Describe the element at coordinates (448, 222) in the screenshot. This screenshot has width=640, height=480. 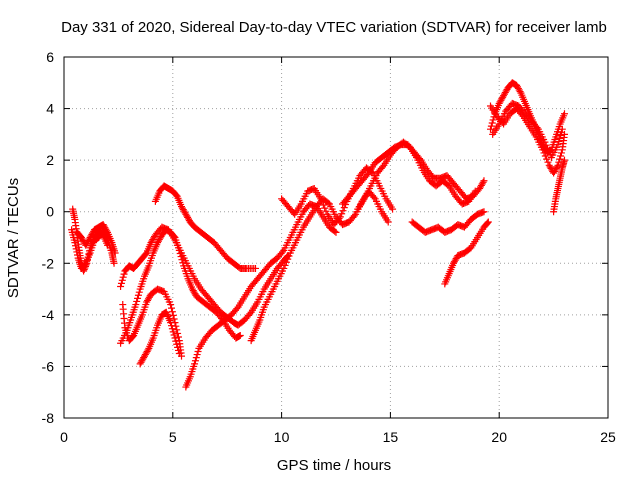
I see `series-arc-n` at that location.